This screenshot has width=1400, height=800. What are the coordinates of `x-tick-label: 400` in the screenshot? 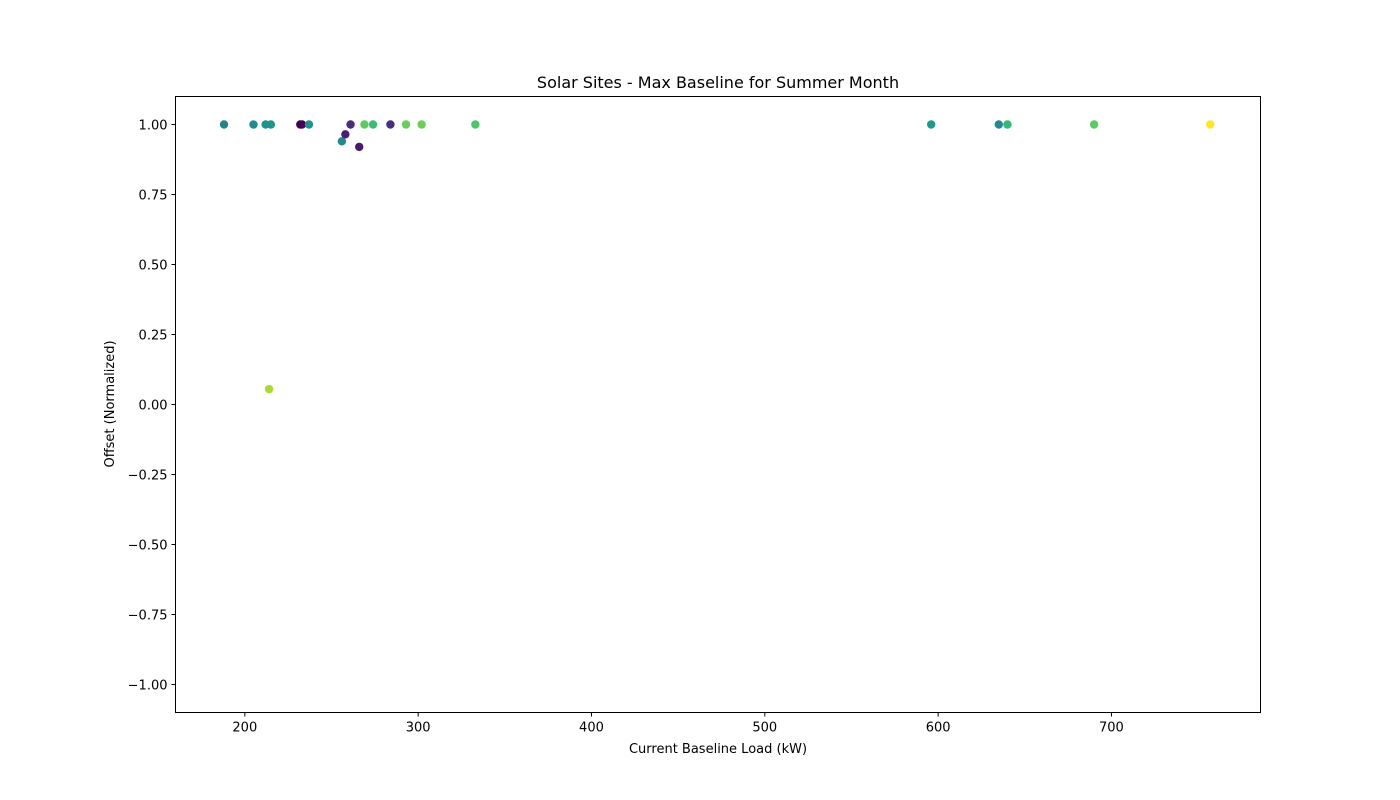 It's located at (591, 728).